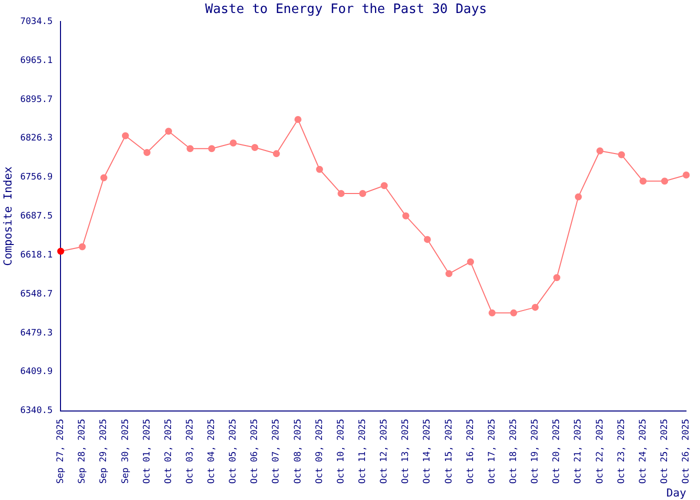 The height and width of the screenshot is (500, 700). I want to click on y-tick-label: 6756.9, so click(36, 177).